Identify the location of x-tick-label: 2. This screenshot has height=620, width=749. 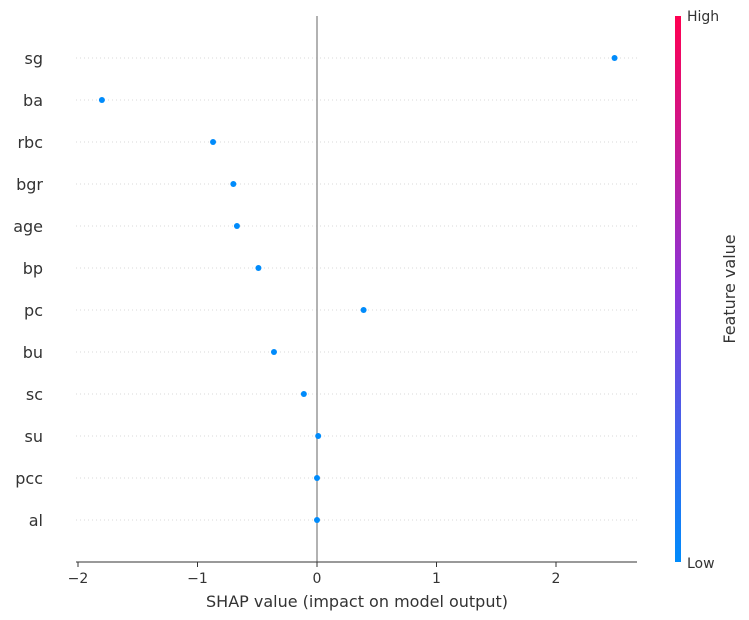
(556, 579).